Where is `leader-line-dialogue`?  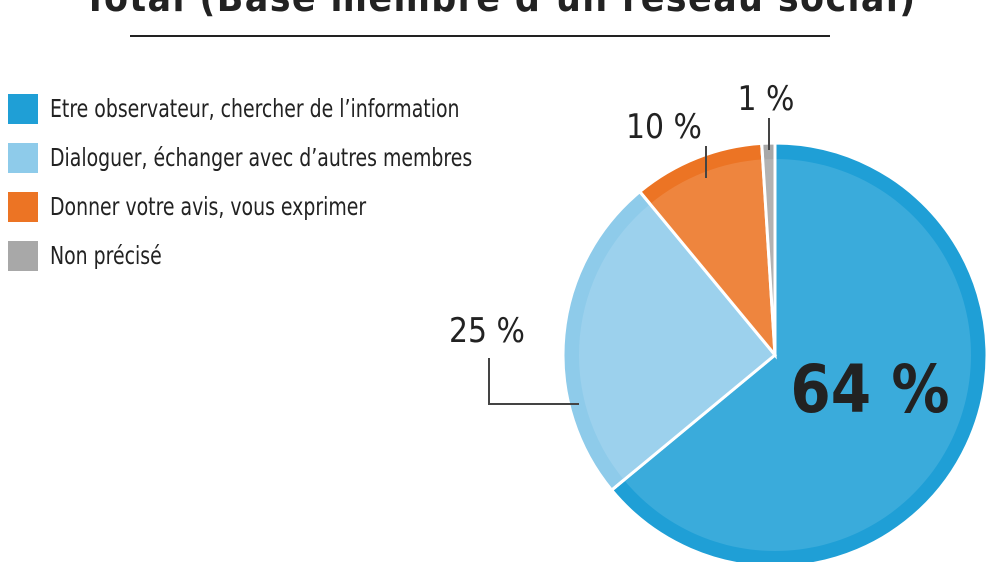
leader-line-dialogue is located at coordinates (533, 381).